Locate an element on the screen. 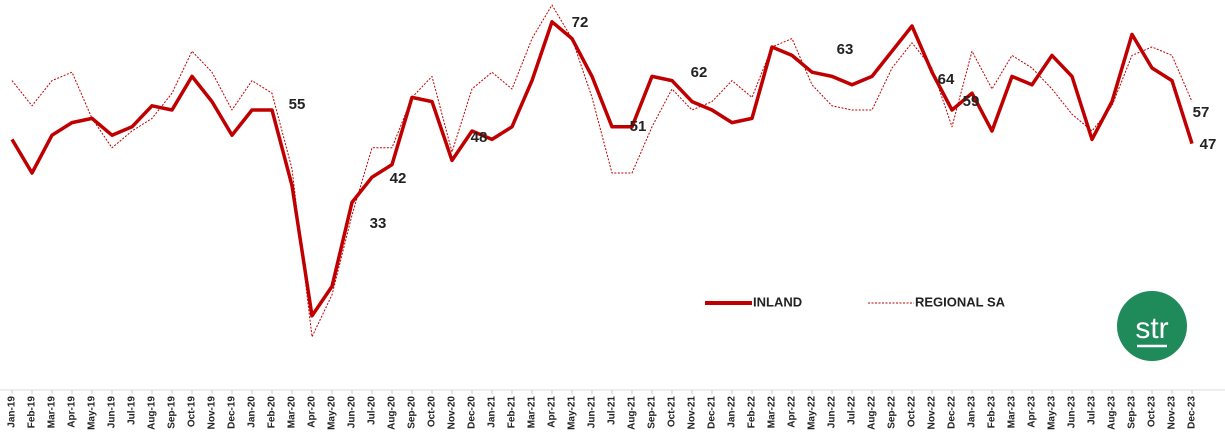  x-tick-label: Feb-20 is located at coordinates (272, 412).